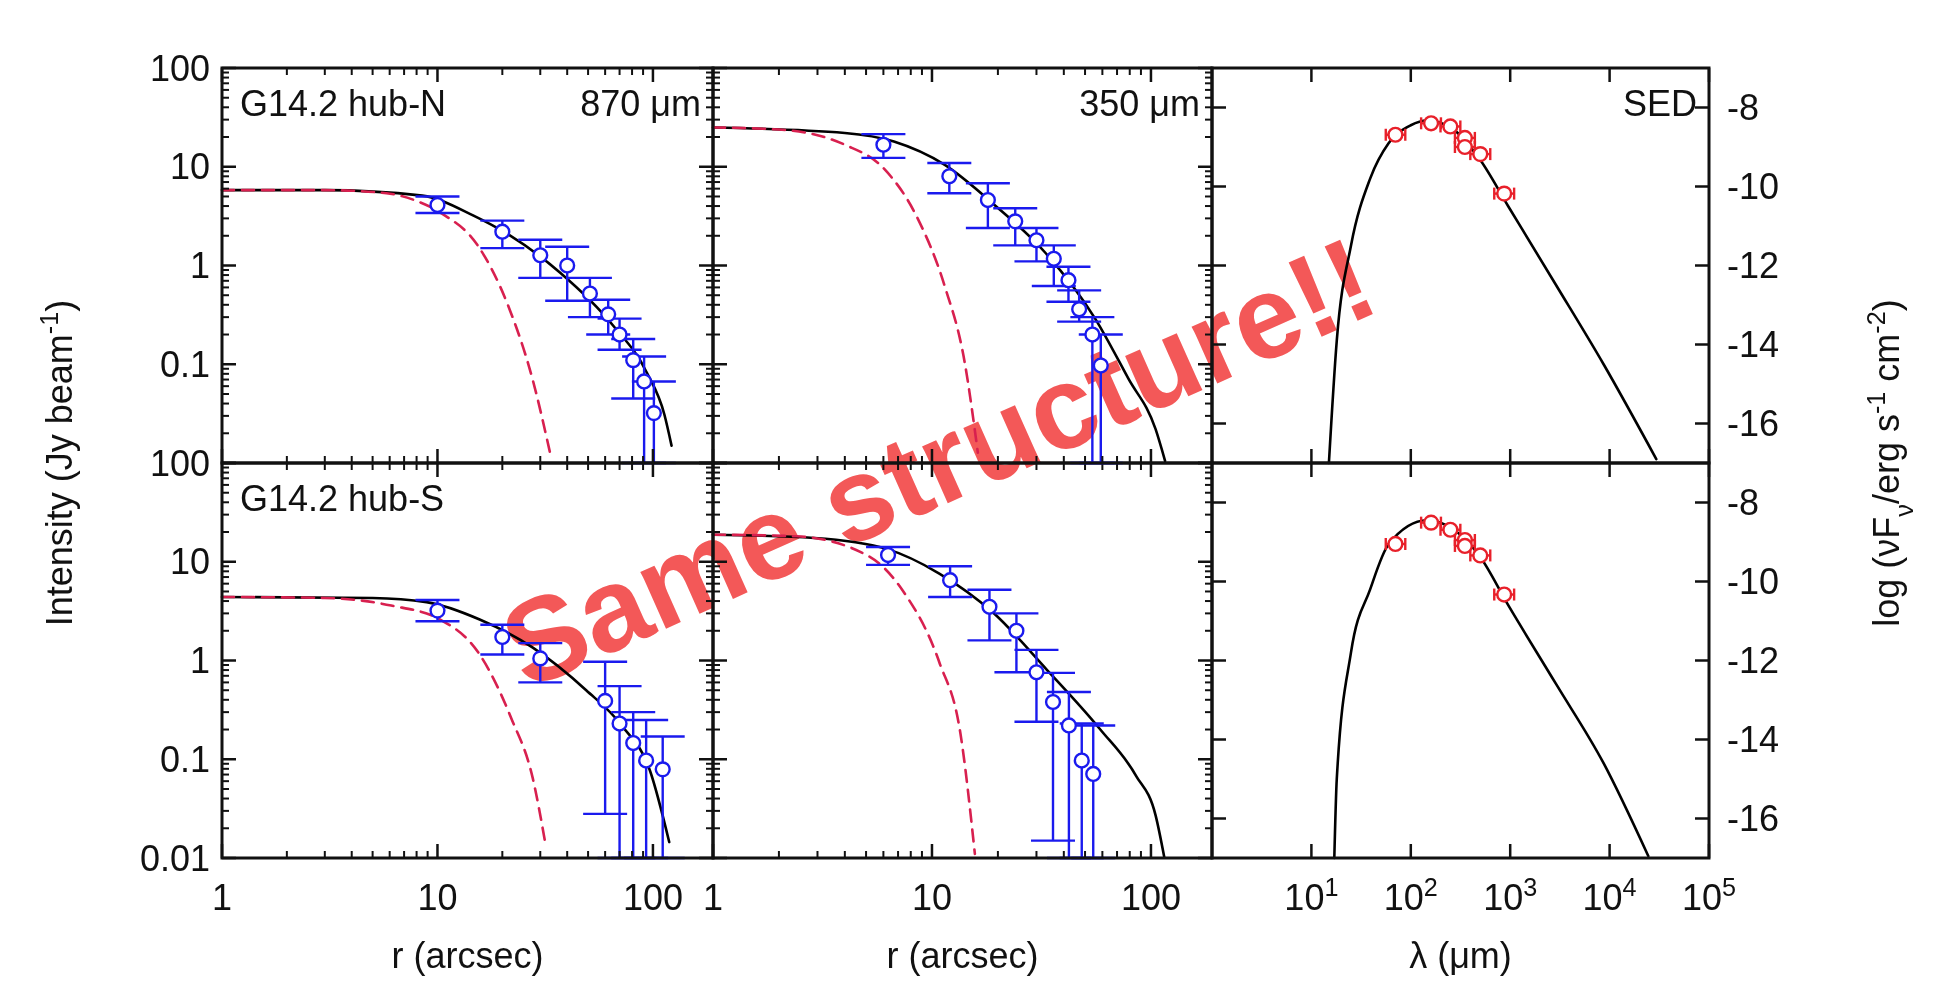  I want to click on x-tick-label: 10$^{2}$, so click(1410, 895).